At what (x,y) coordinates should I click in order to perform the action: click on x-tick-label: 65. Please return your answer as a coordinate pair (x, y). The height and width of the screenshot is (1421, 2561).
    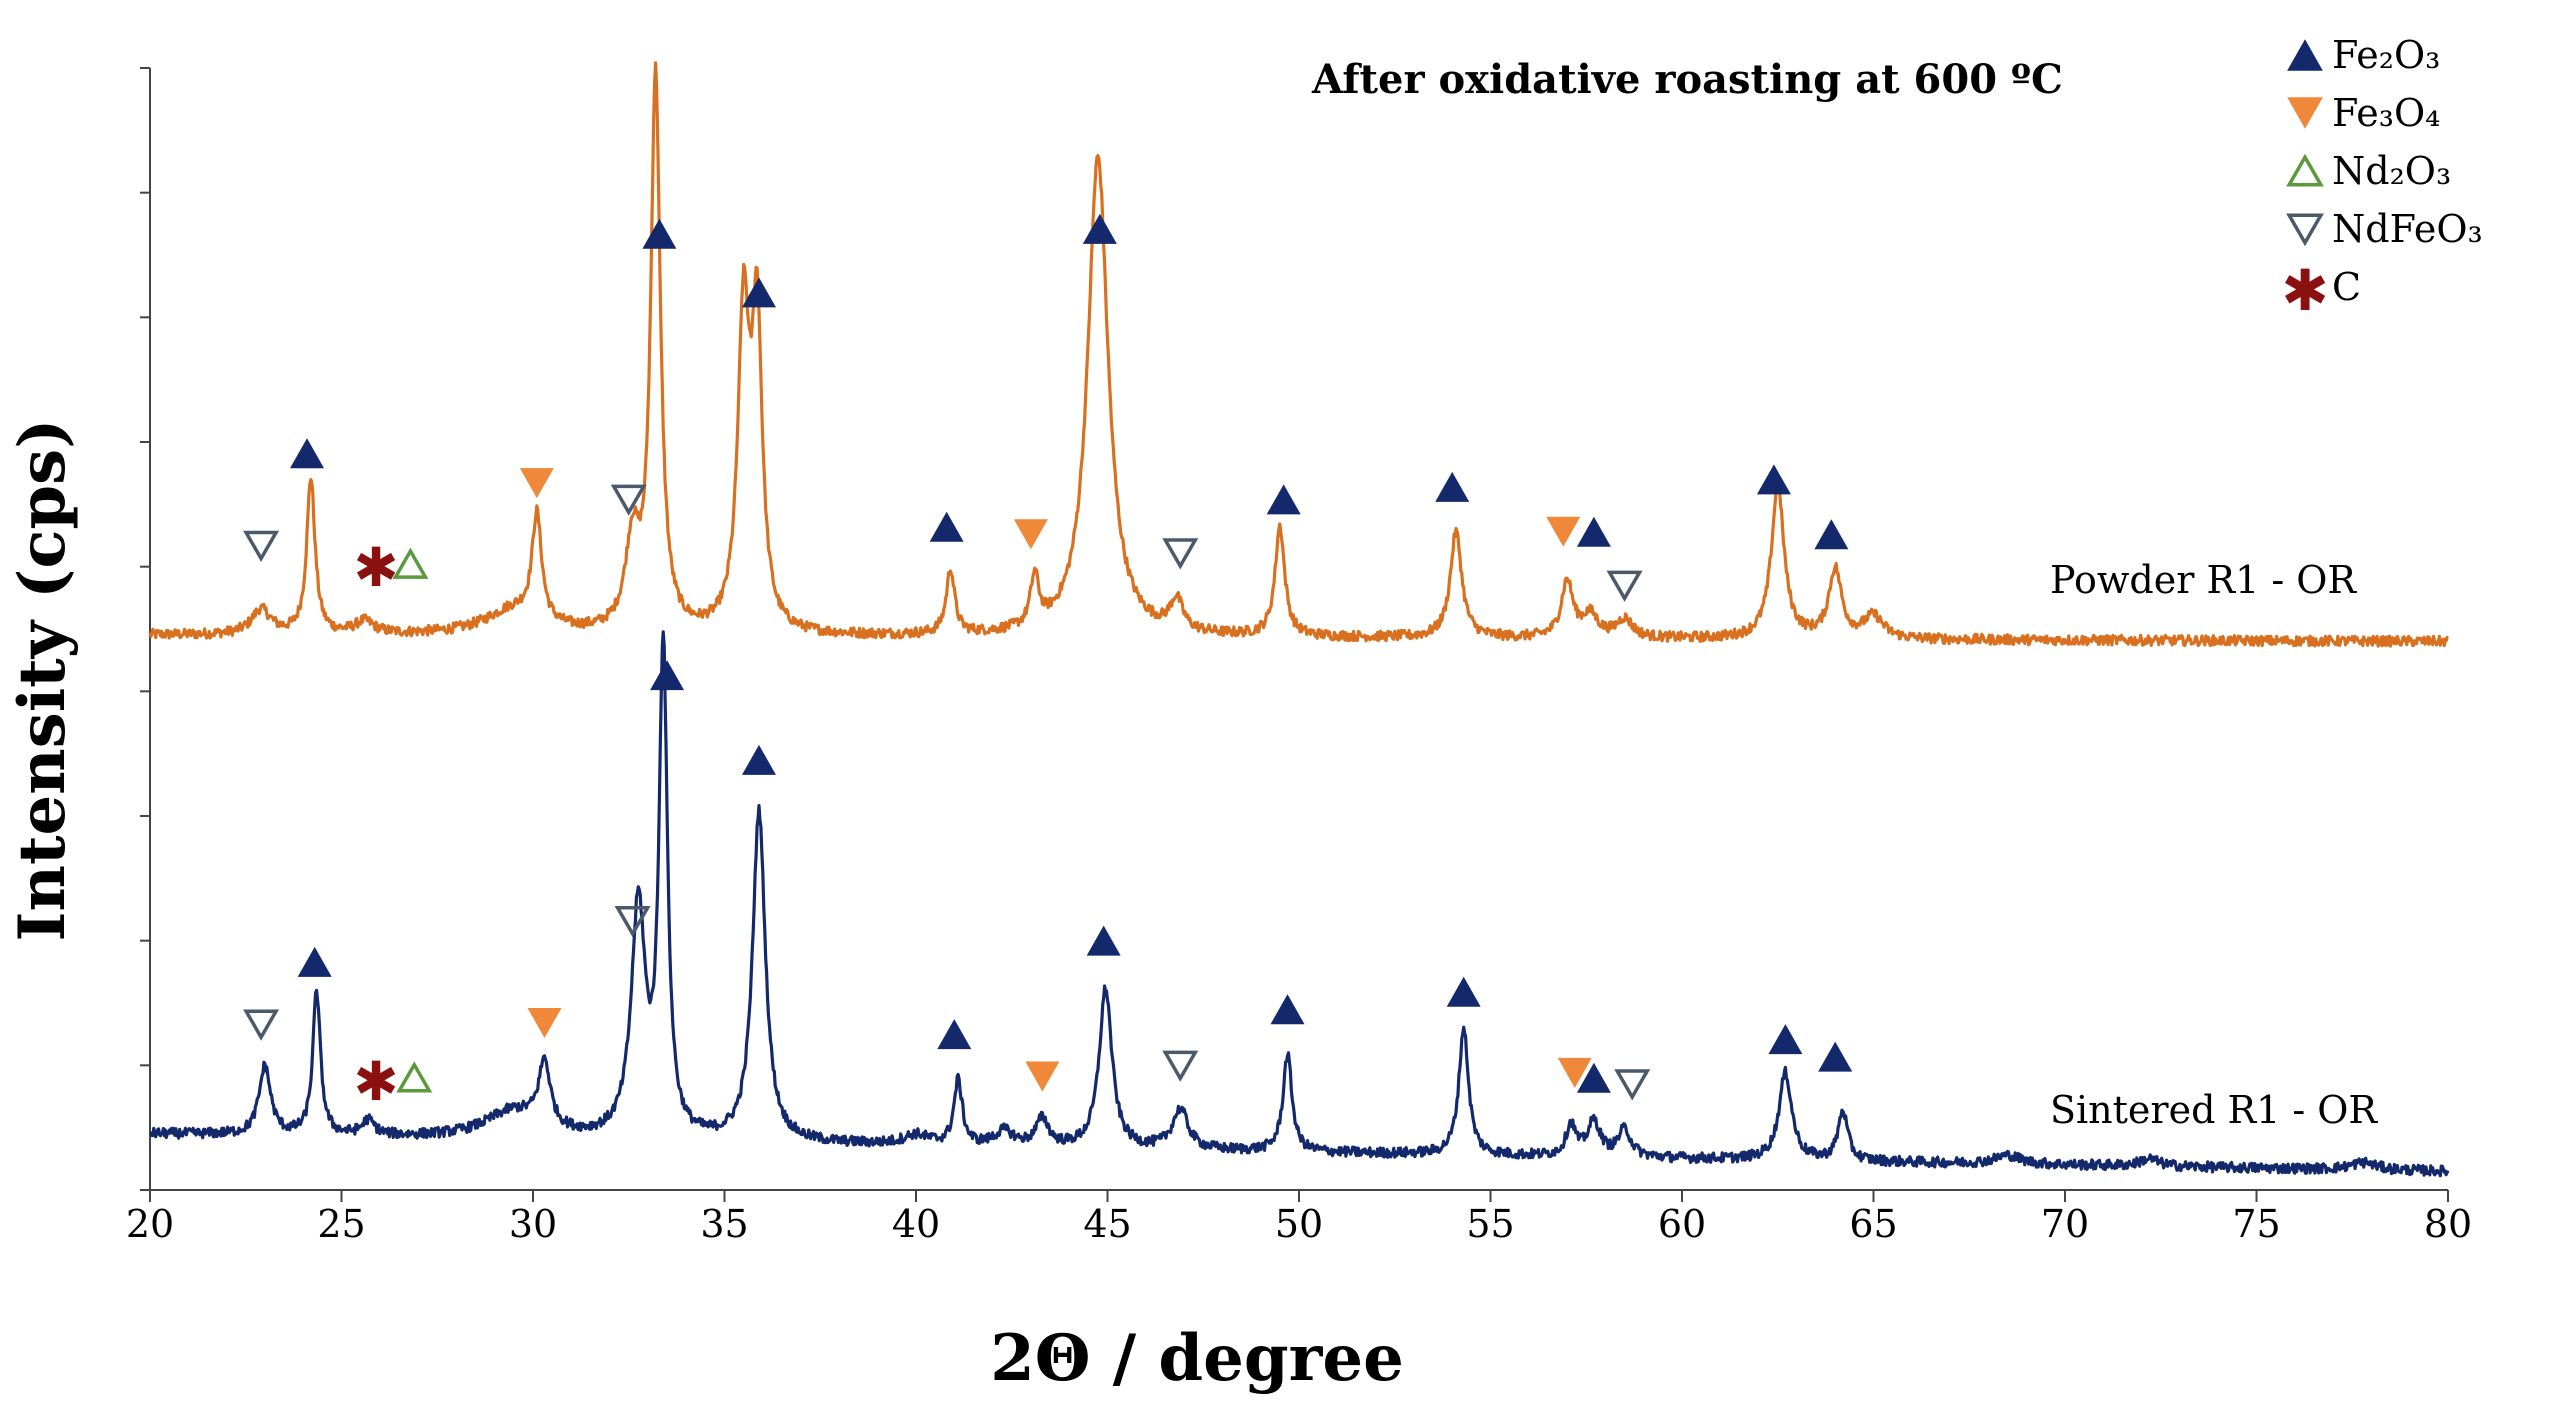
    Looking at the image, I should click on (1873, 1224).